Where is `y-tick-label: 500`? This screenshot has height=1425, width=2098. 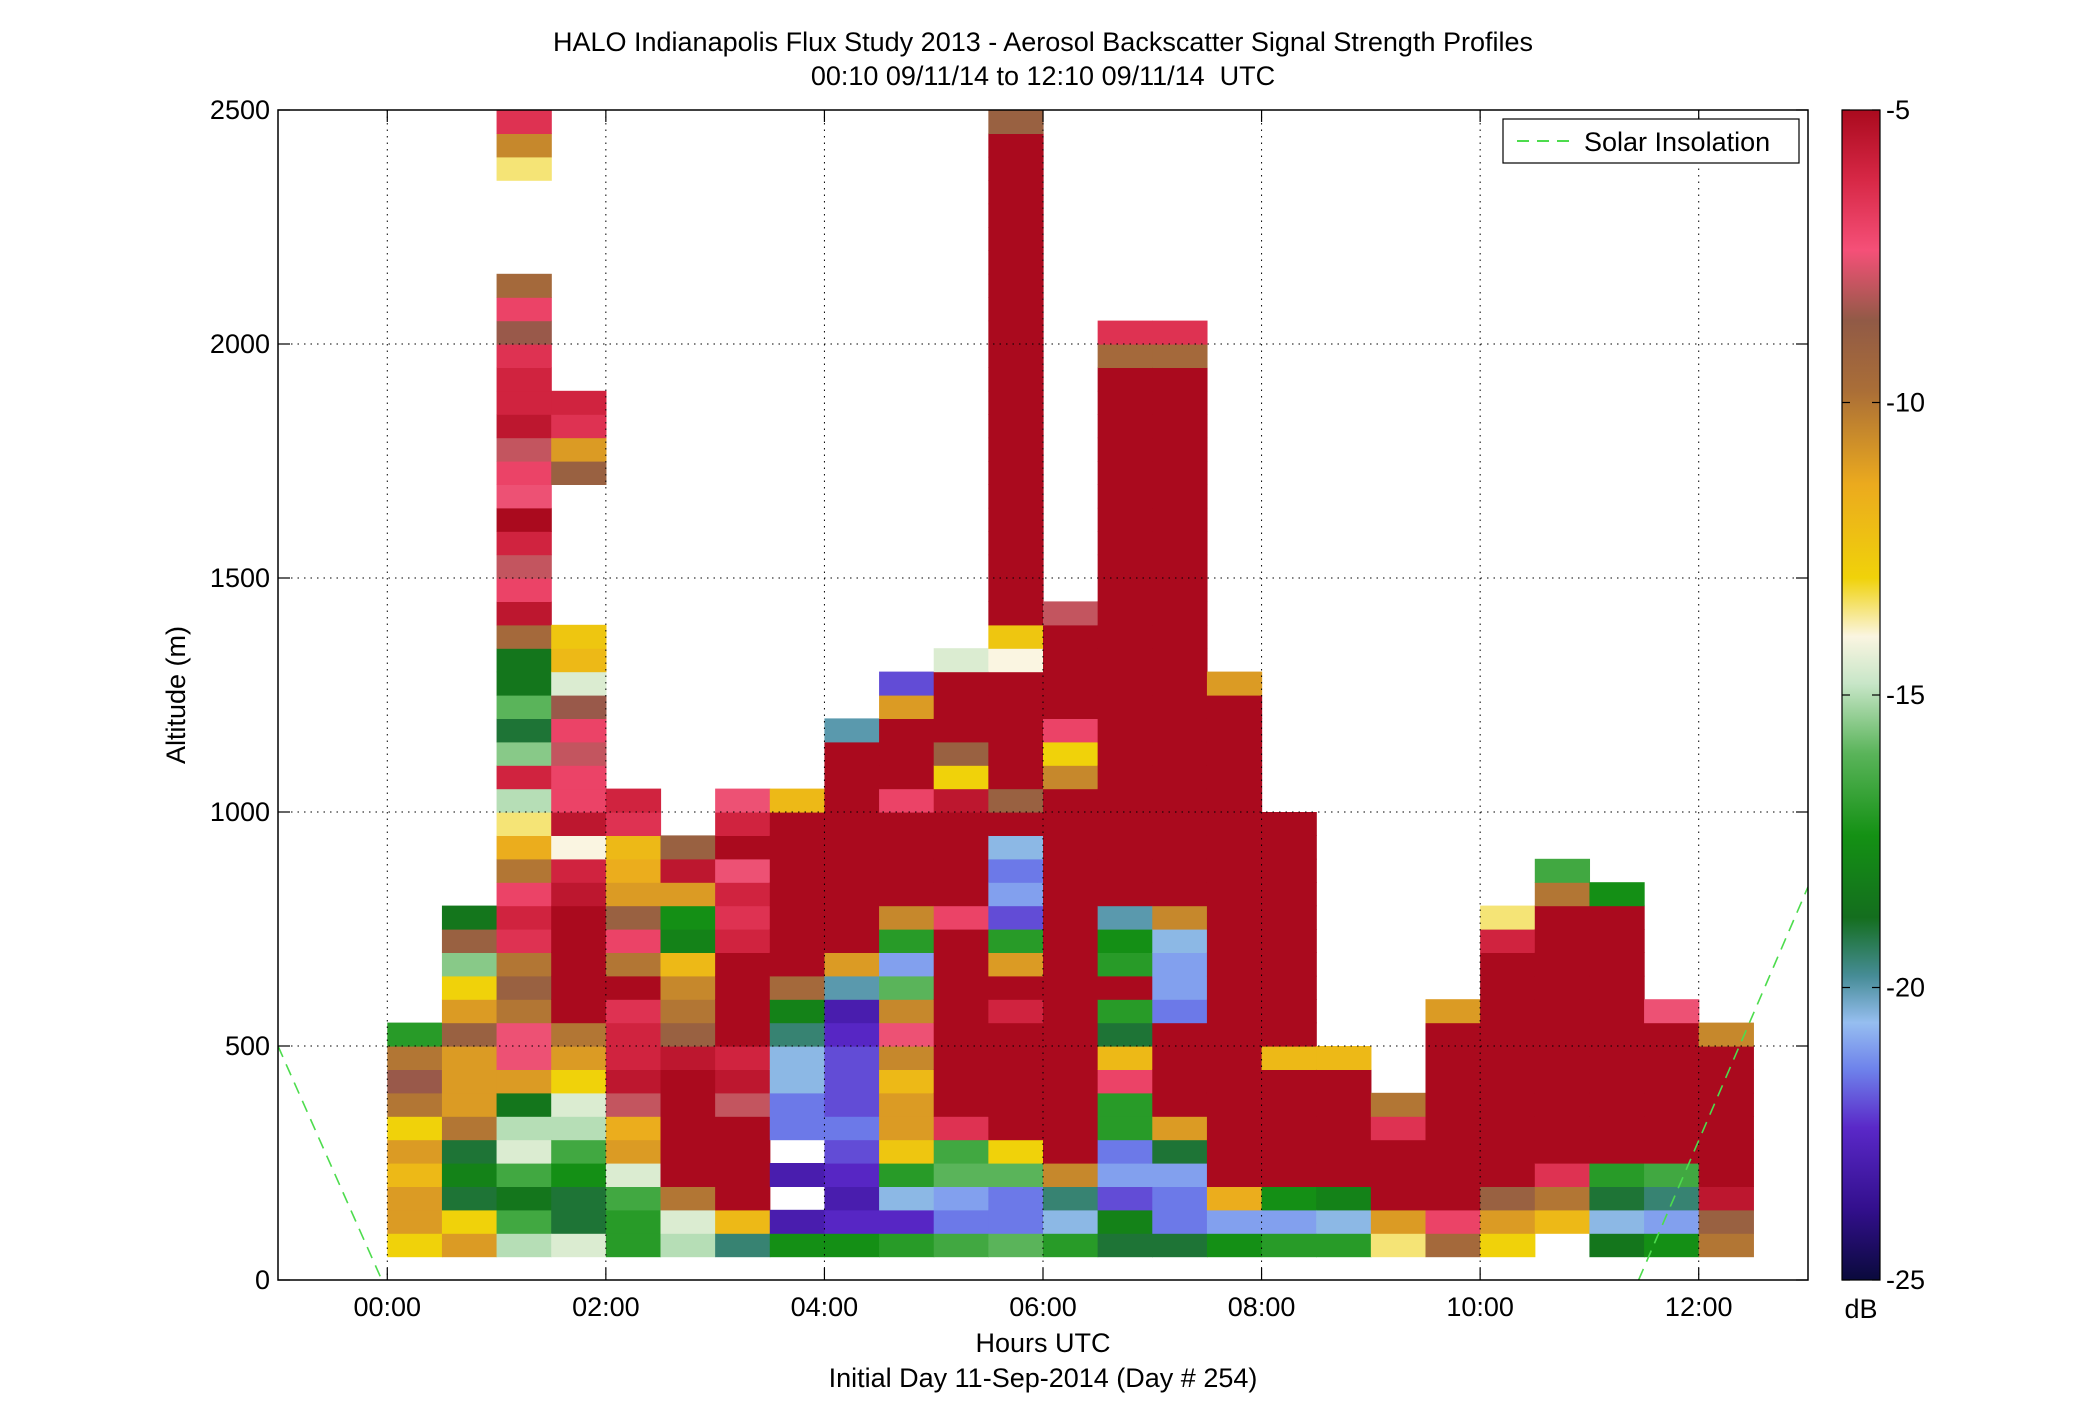
y-tick-label: 500 is located at coordinates (247, 1046).